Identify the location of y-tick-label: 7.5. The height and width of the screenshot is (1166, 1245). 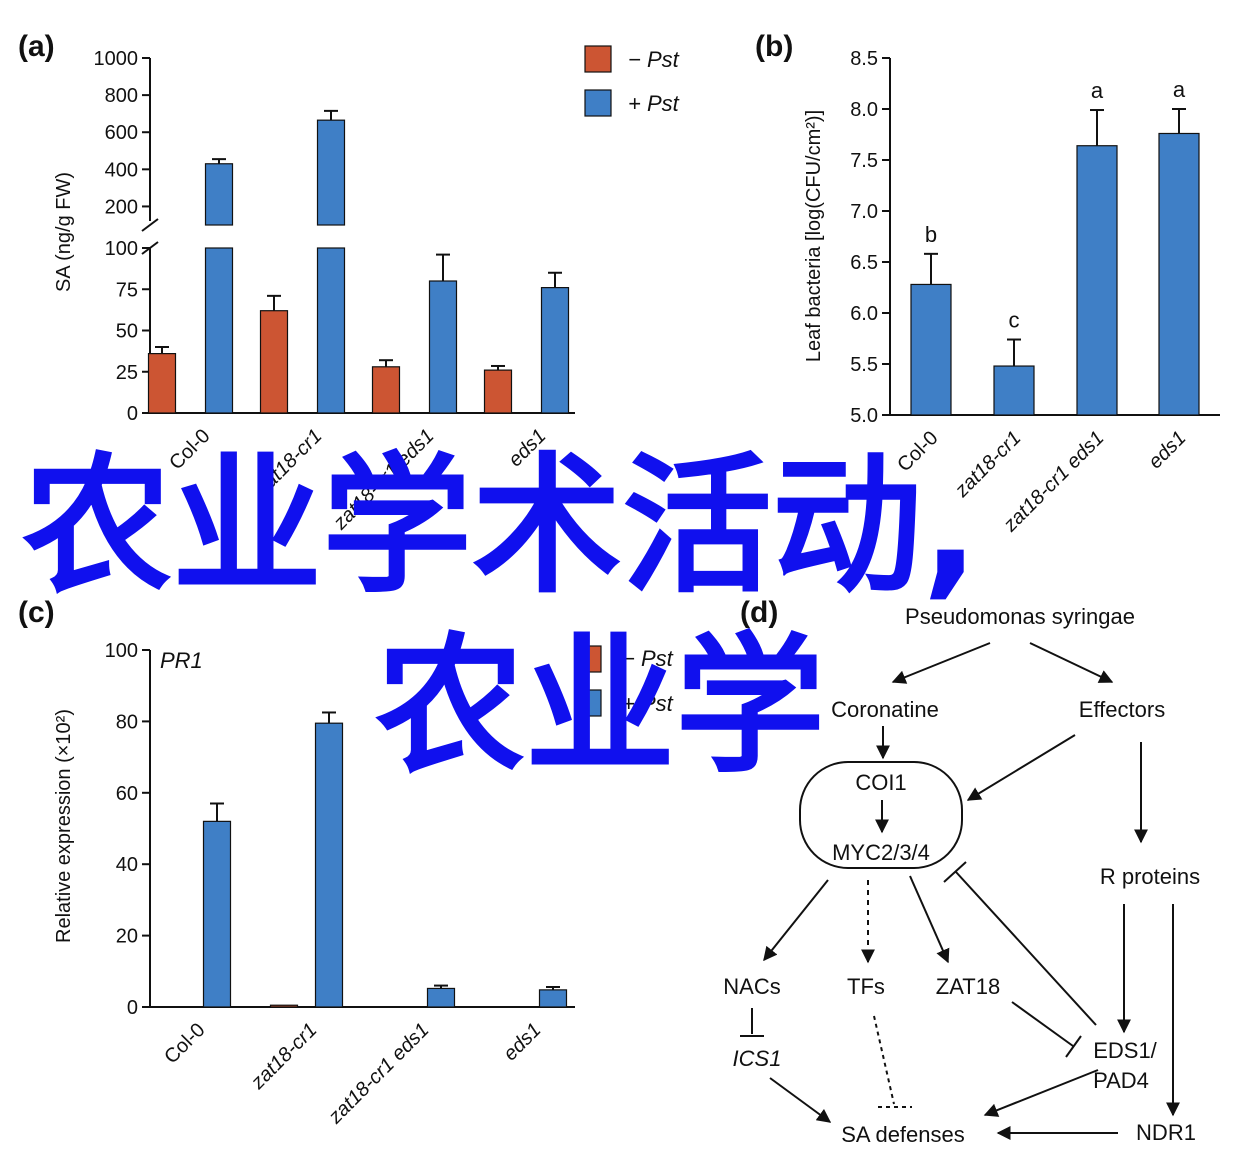
(864, 161).